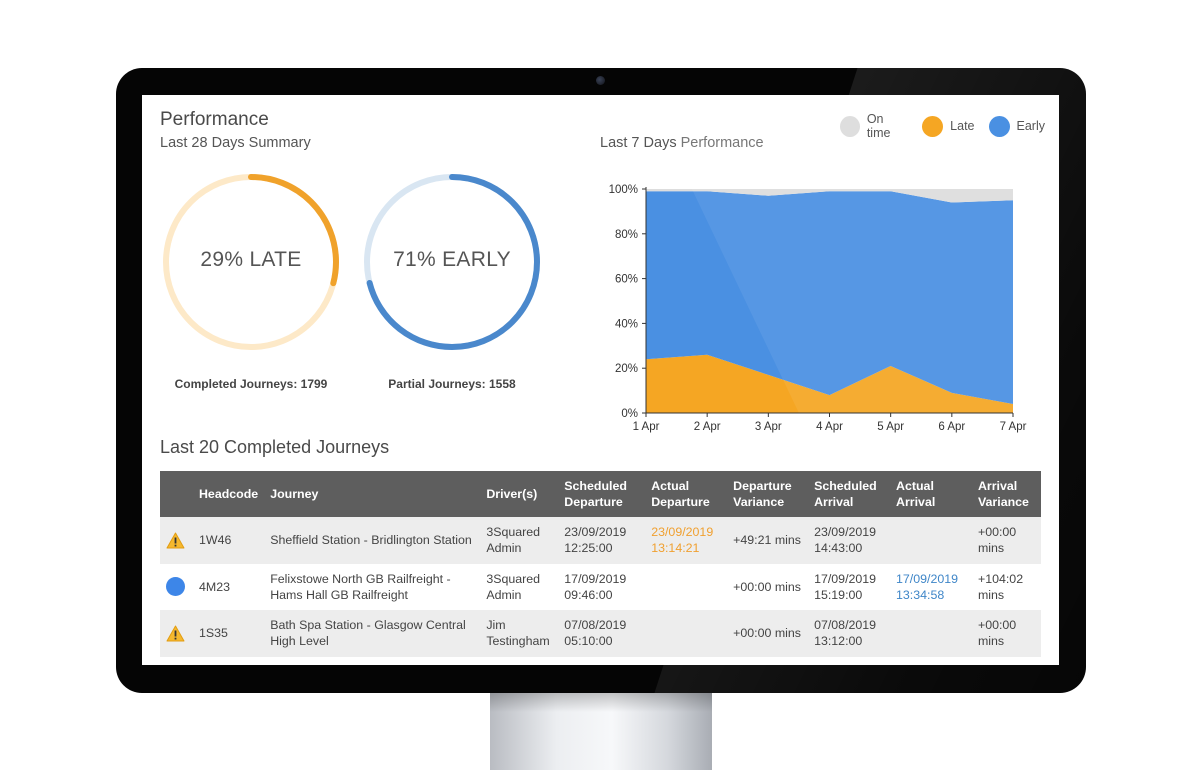  I want to click on legend-dot-early, so click(999, 126).